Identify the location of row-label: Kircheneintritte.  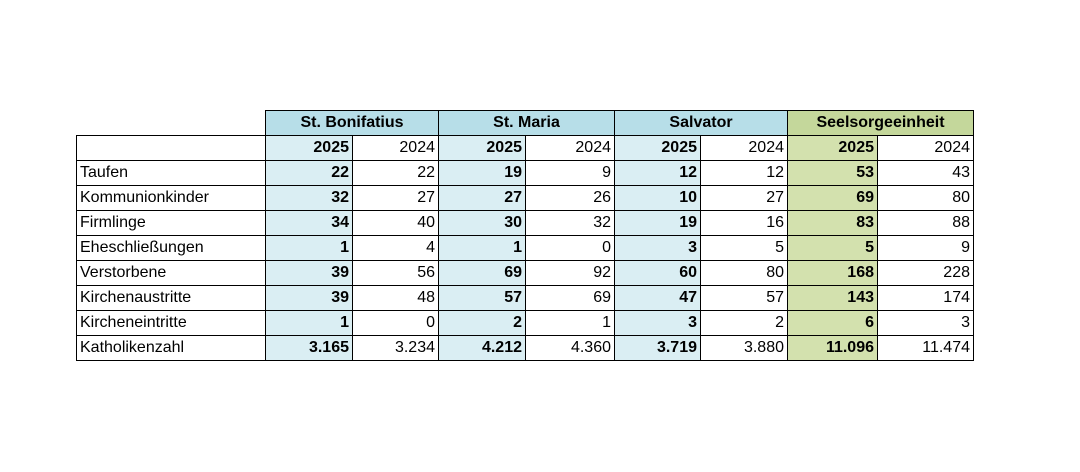
(171, 323).